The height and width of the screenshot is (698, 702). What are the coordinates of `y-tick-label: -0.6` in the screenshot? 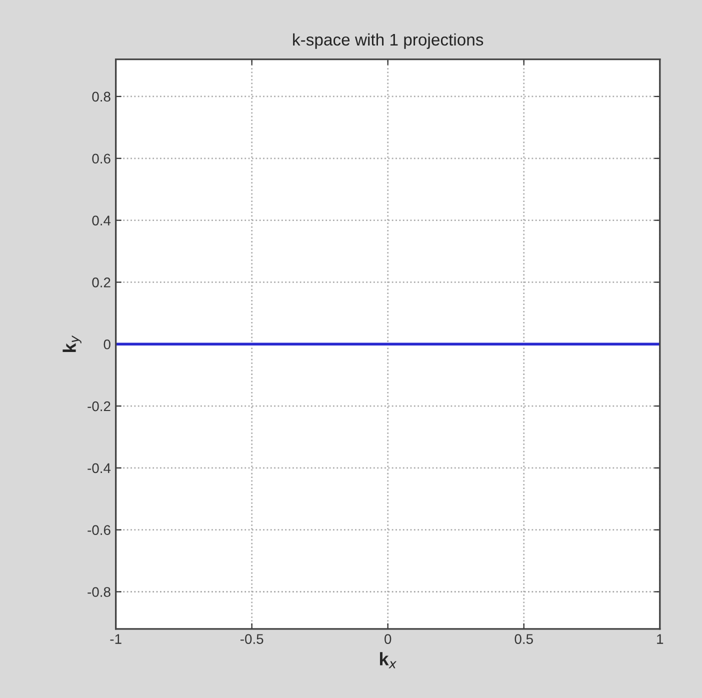 It's located at (99, 530).